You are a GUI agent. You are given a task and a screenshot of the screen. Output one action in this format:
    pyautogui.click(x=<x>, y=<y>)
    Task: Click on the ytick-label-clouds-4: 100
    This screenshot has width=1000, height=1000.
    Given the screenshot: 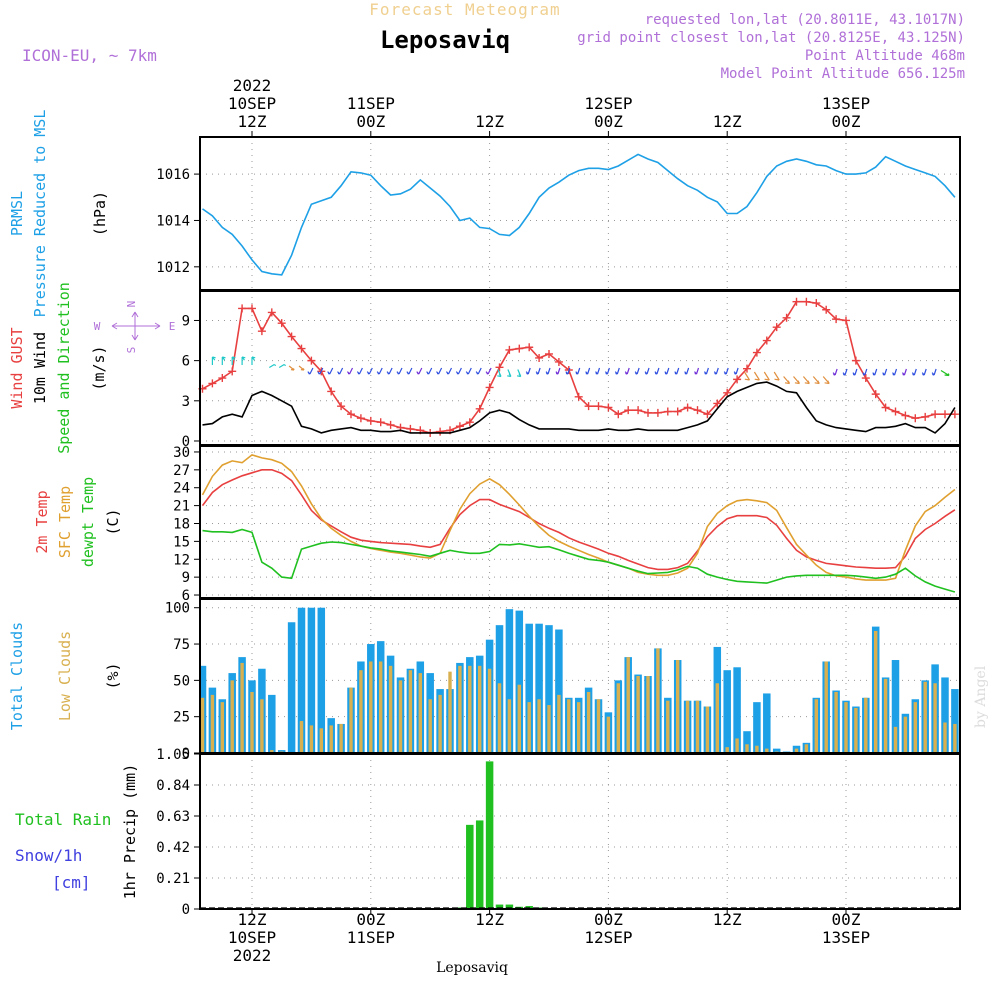 What is the action you would take?
    pyautogui.click(x=177, y=609)
    